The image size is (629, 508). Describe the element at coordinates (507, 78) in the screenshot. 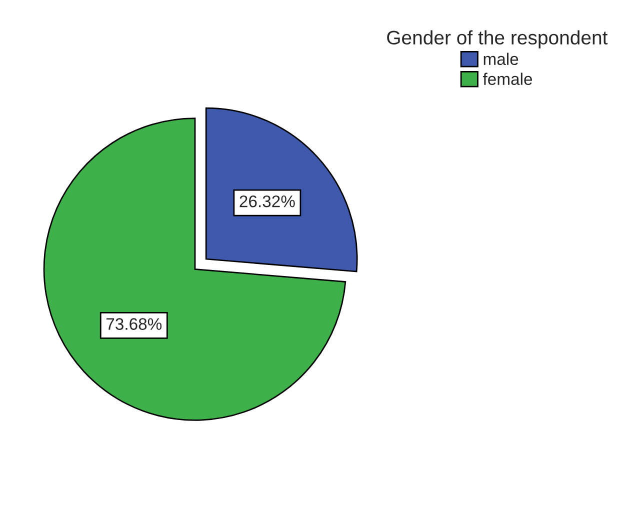

I see `legend-label: female` at that location.